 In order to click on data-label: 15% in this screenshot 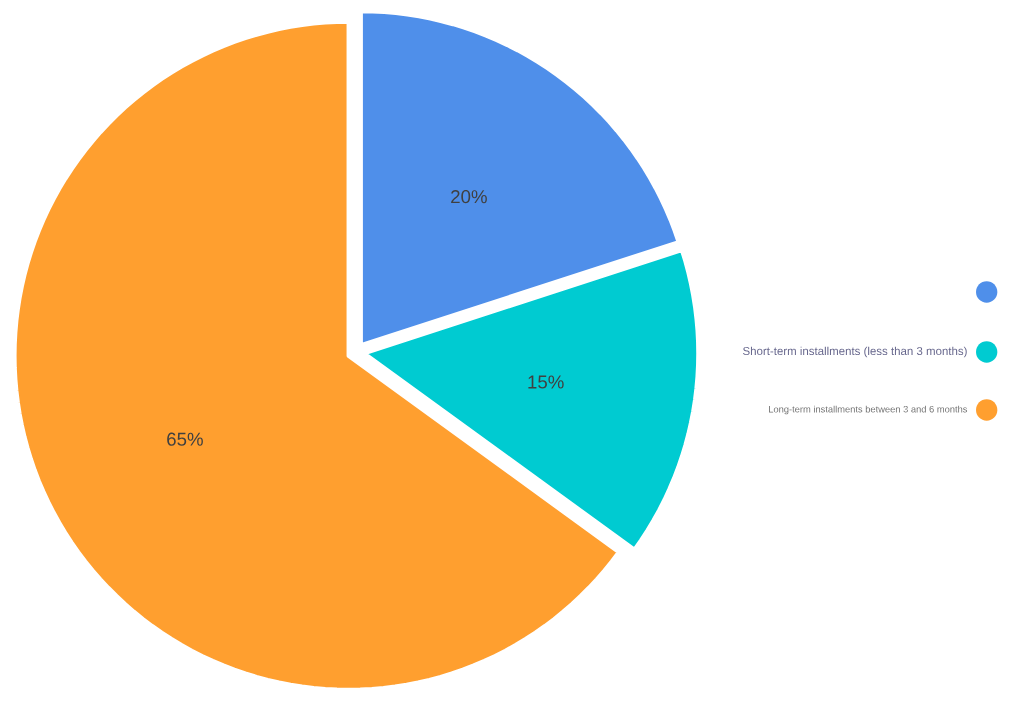, I will do `click(546, 382)`.